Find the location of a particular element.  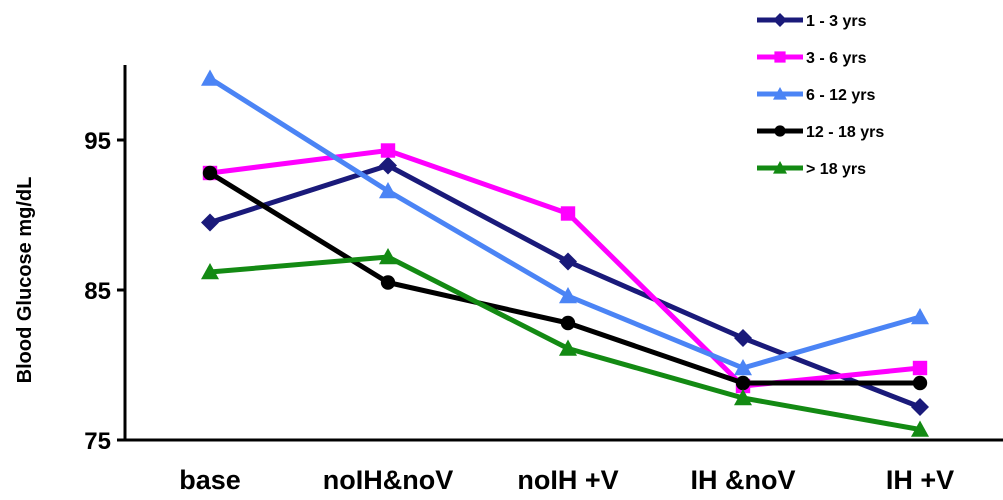

x-category-label: IH &noV is located at coordinates (743, 480).